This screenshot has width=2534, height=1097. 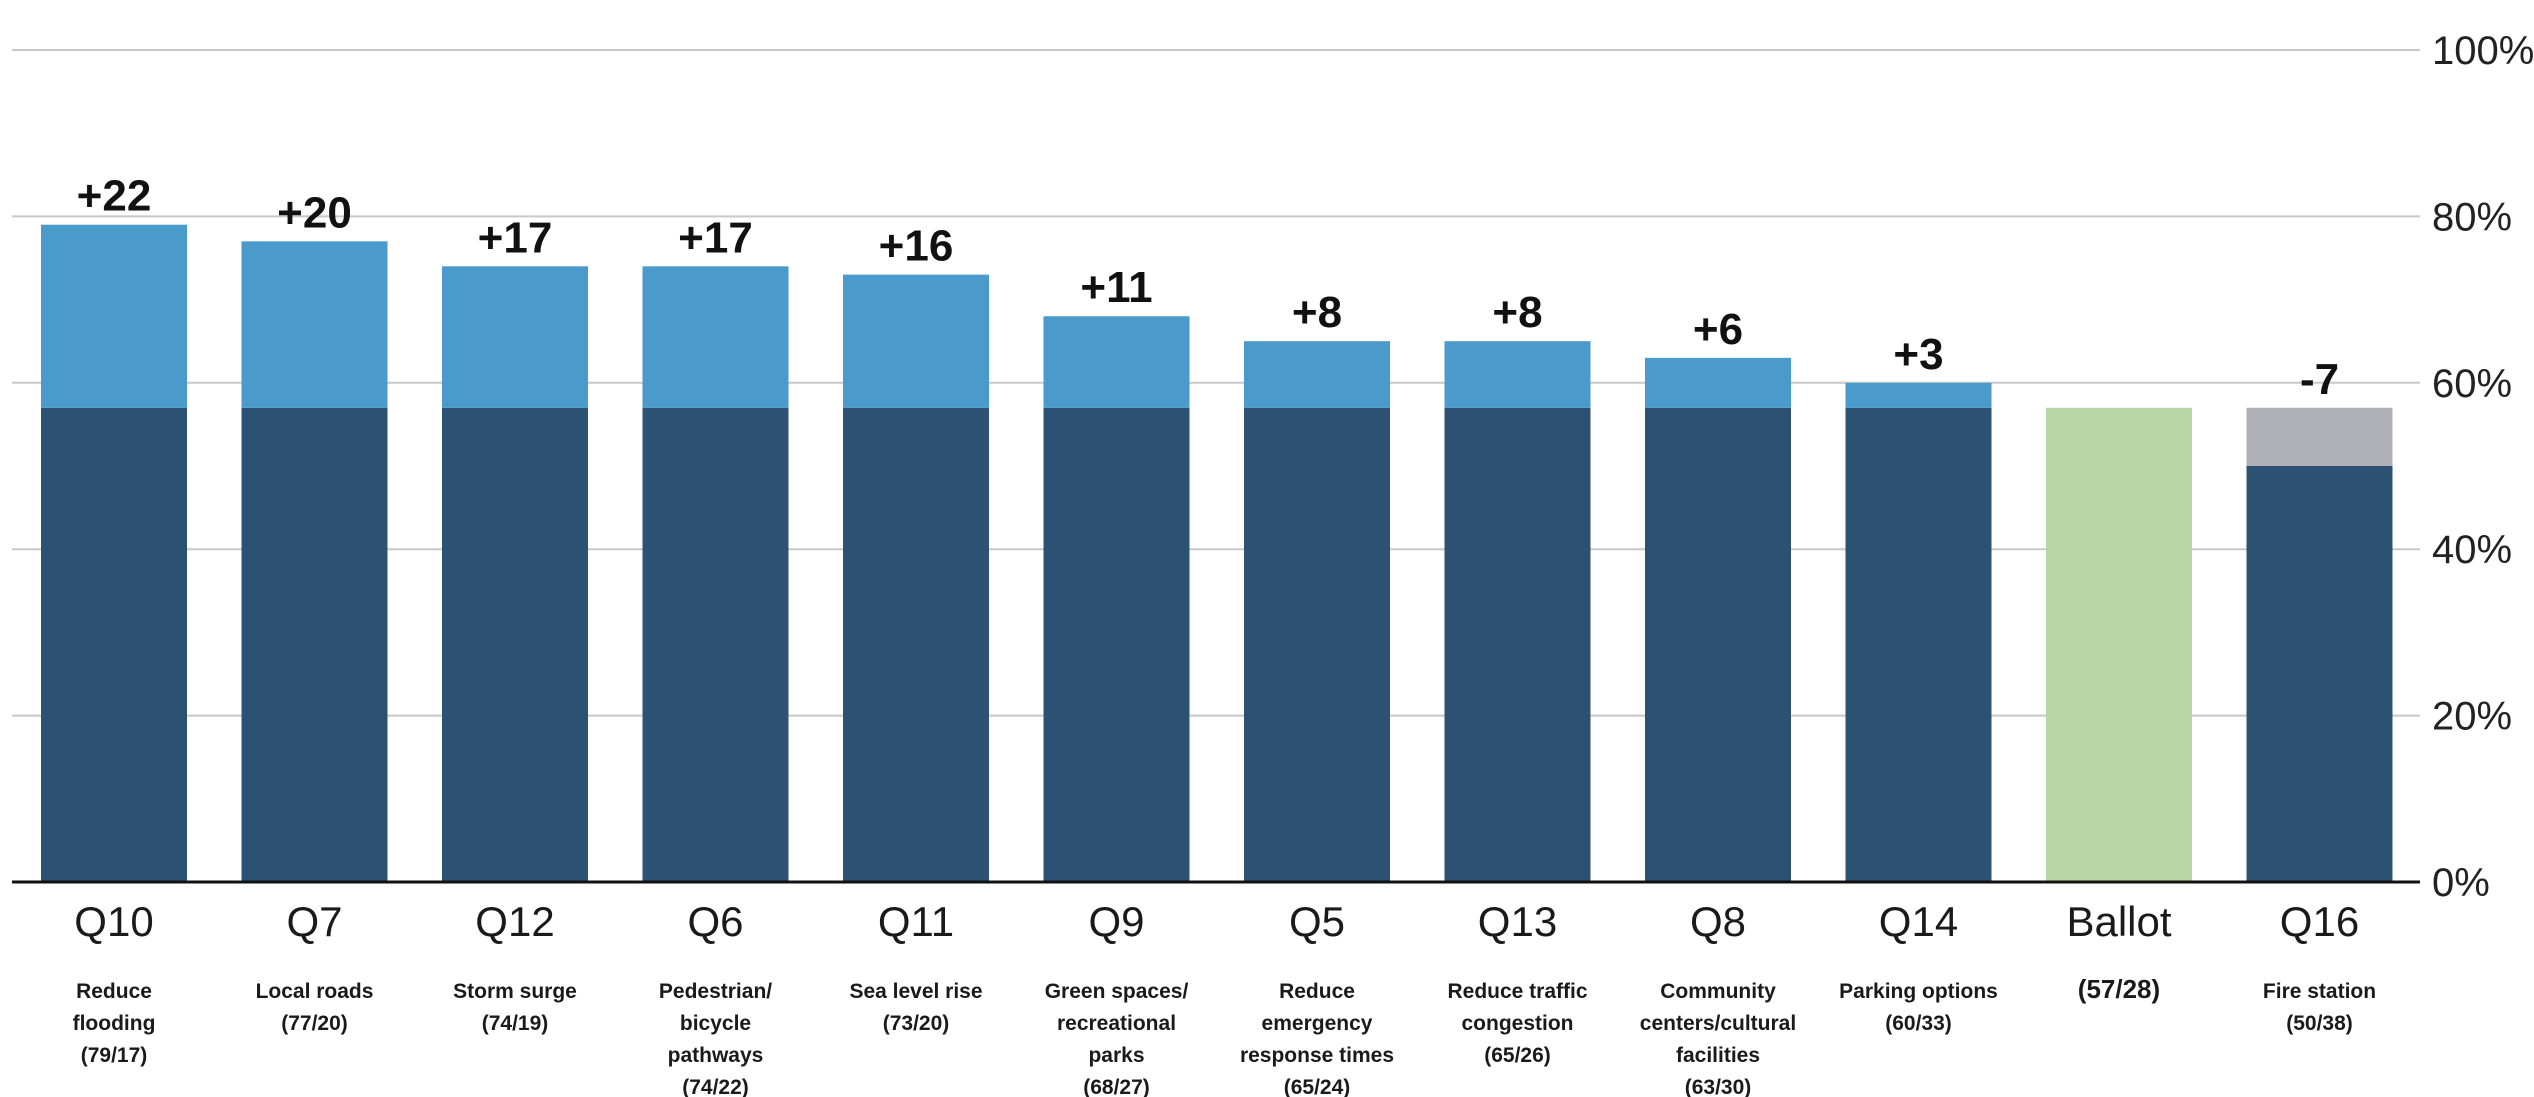 What do you see at coordinates (916, 246) in the screenshot?
I see `delta-label: +16` at bounding box center [916, 246].